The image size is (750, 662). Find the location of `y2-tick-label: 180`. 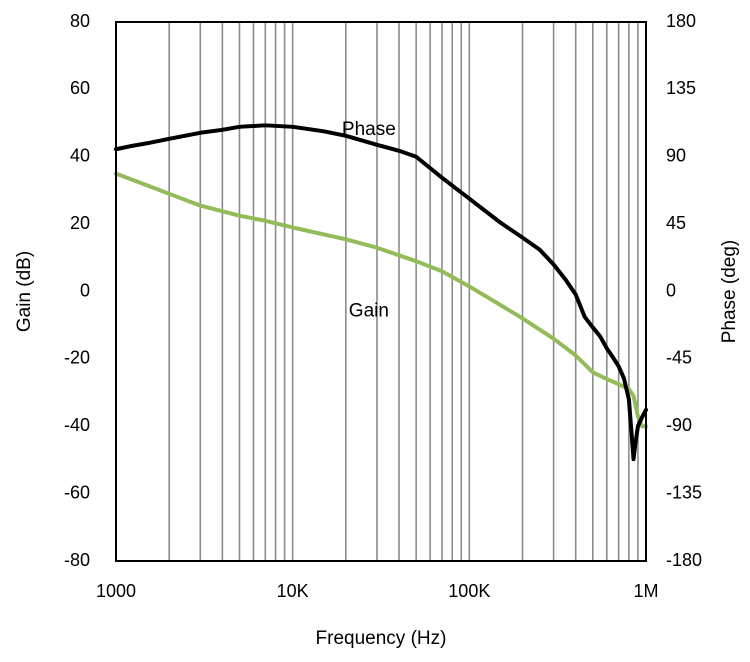

y2-tick-label: 180 is located at coordinates (681, 21).